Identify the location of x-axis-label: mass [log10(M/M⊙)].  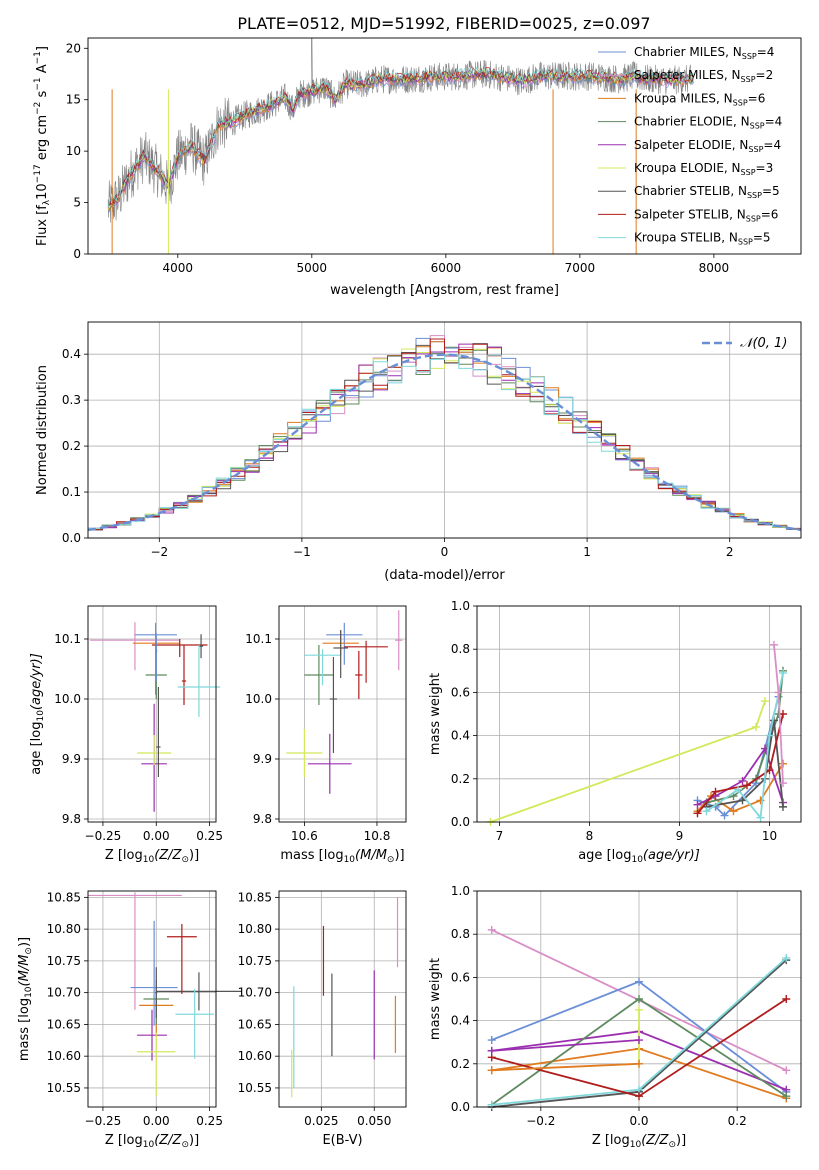
(342, 856).